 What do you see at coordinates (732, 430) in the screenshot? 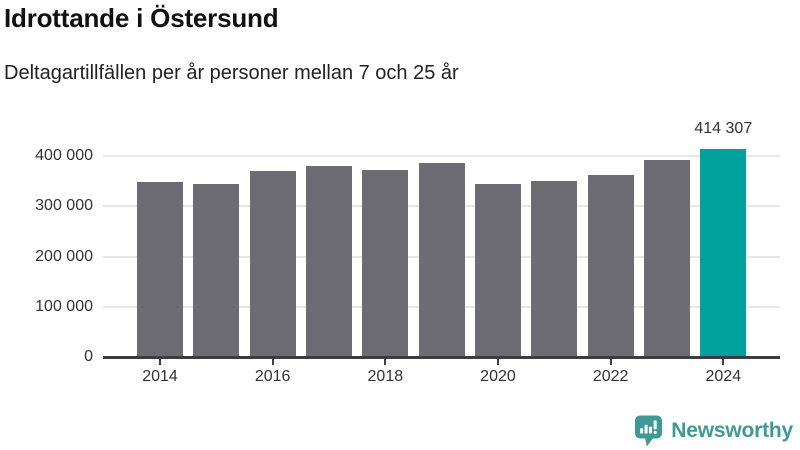
I see `newsworthy-logo-text: Newsworthy` at bounding box center [732, 430].